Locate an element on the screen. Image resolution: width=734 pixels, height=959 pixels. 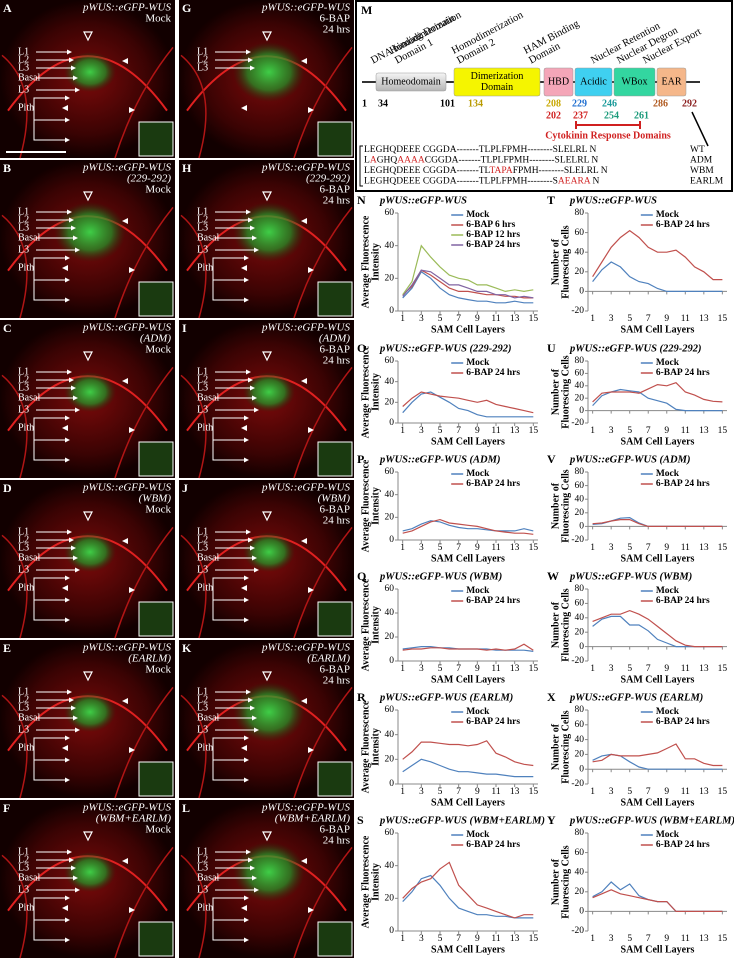
x-tick-label: 13 is located at coordinates (515, 792).